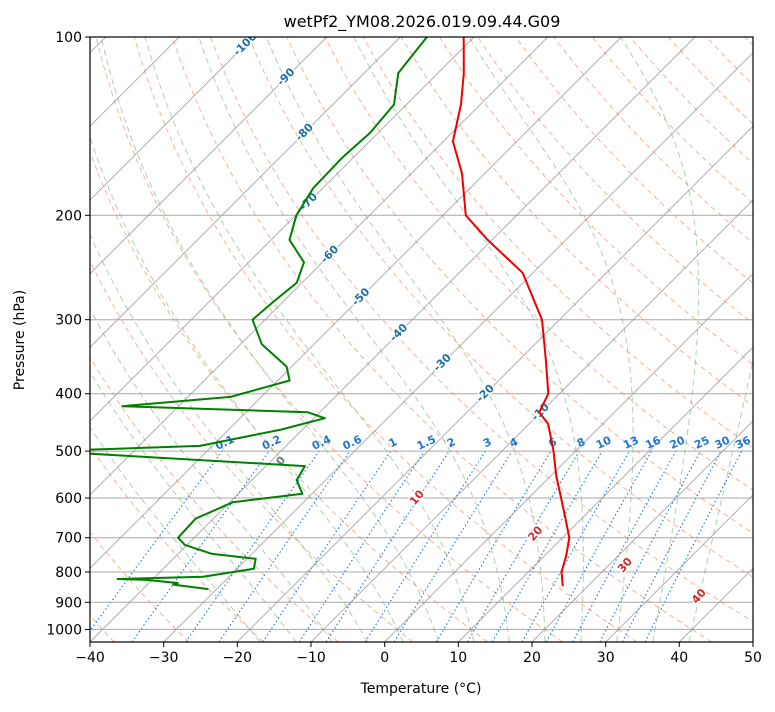 The width and height of the screenshot is (775, 712). Describe the element at coordinates (458, 658) in the screenshot. I see `x-tick-label: 10` at that location.